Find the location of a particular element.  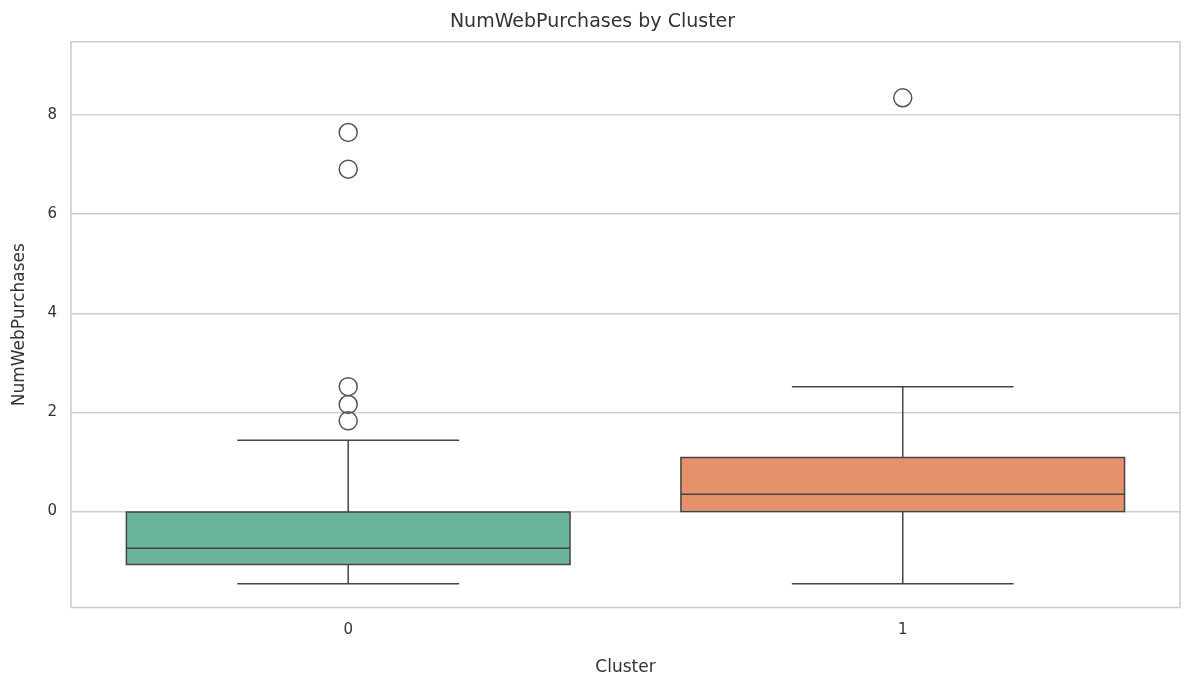

x-axis-title: Cluster is located at coordinates (625, 666).